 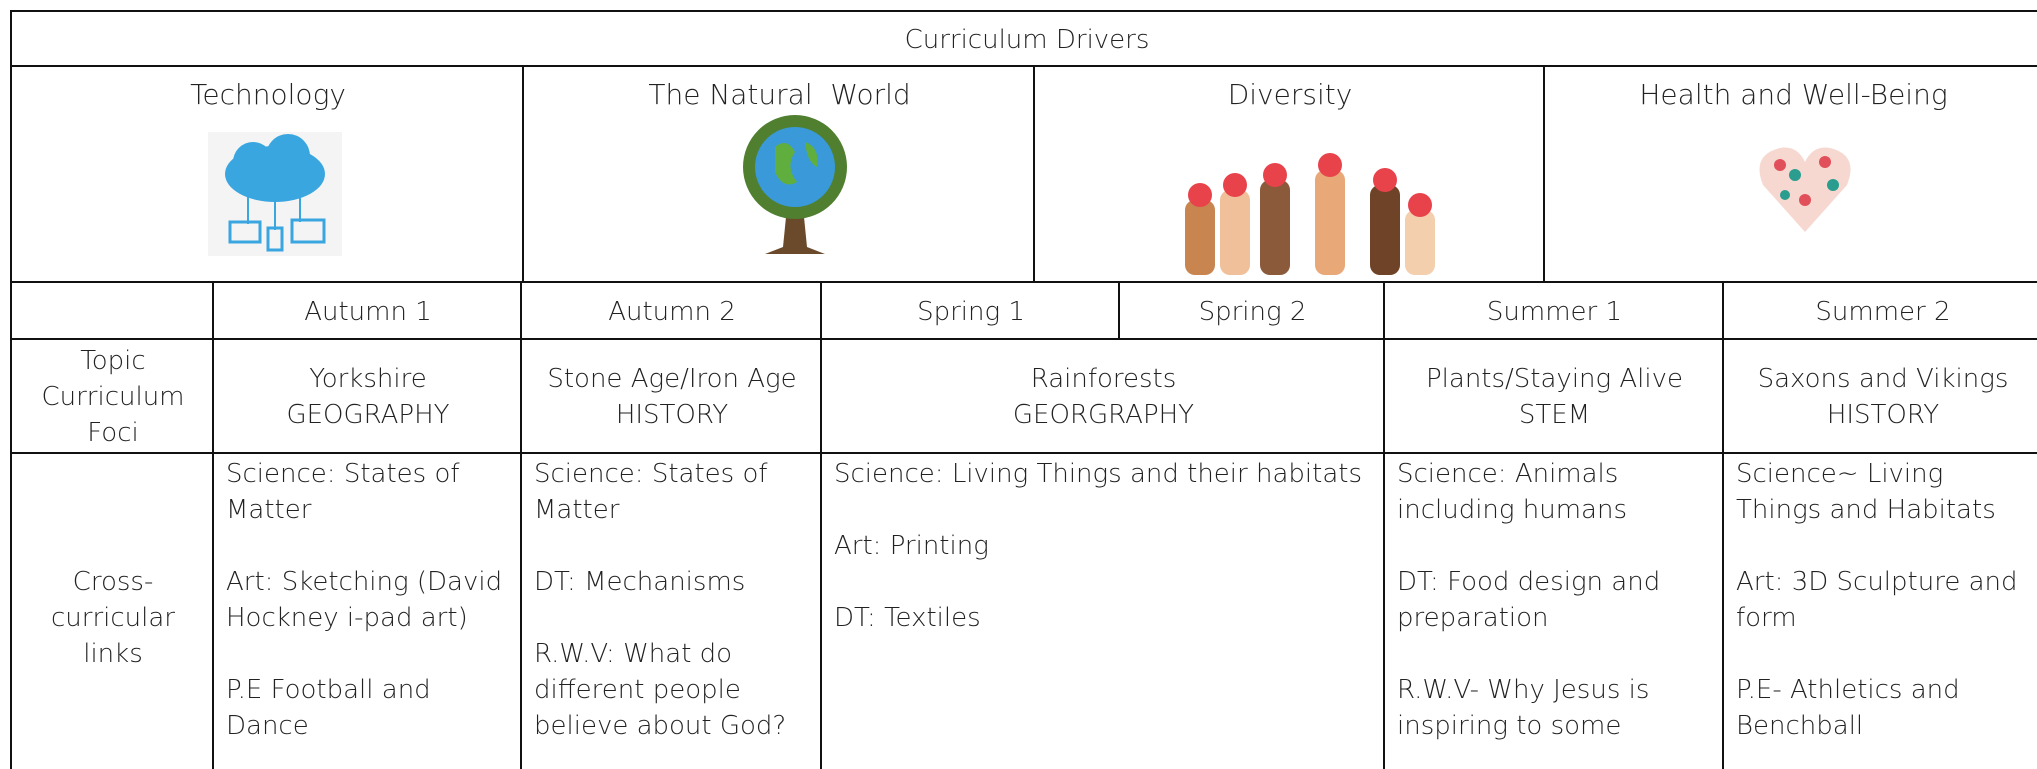 What do you see at coordinates (1866, 492) in the screenshot?
I see `cell-paragraph: Science~ Living Things and Habitats` at bounding box center [1866, 492].